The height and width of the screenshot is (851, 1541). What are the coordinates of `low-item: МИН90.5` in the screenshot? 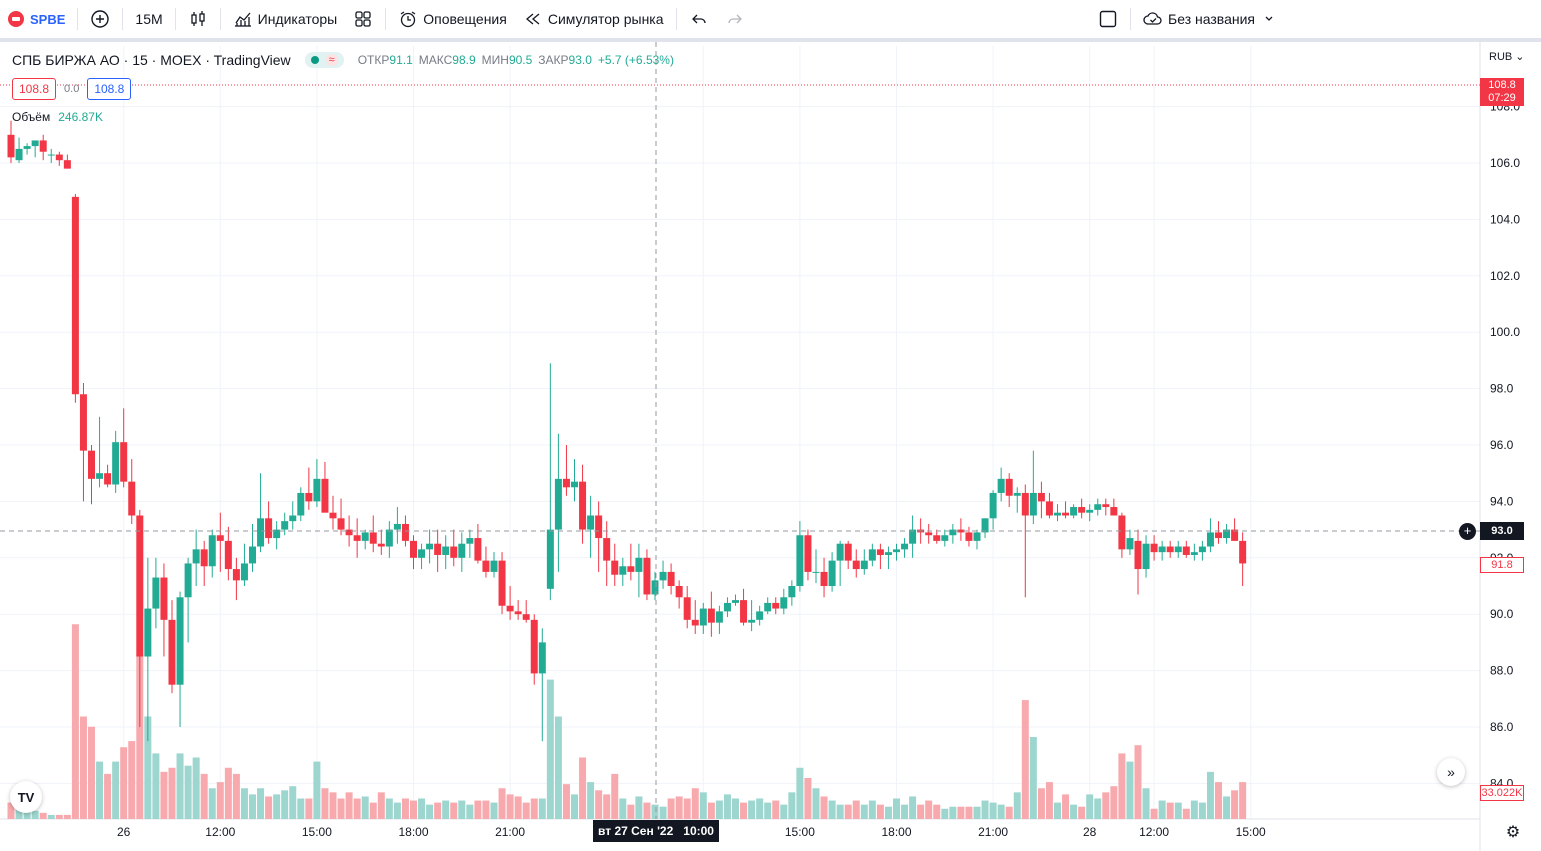 It's located at (507, 60).